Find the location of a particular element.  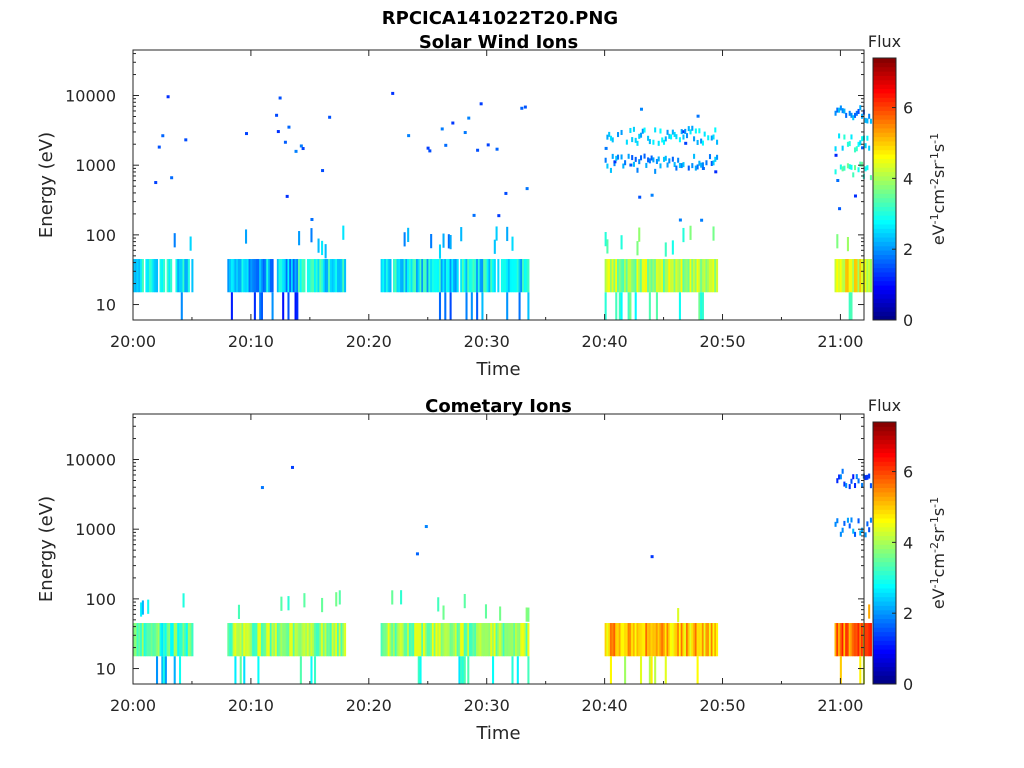

y-tick-label: 10000 is located at coordinates (90, 96).